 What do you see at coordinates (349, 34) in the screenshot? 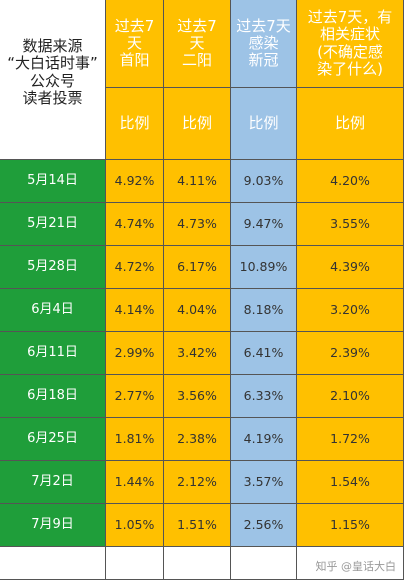
I see `header-line: 相关症状` at bounding box center [349, 34].